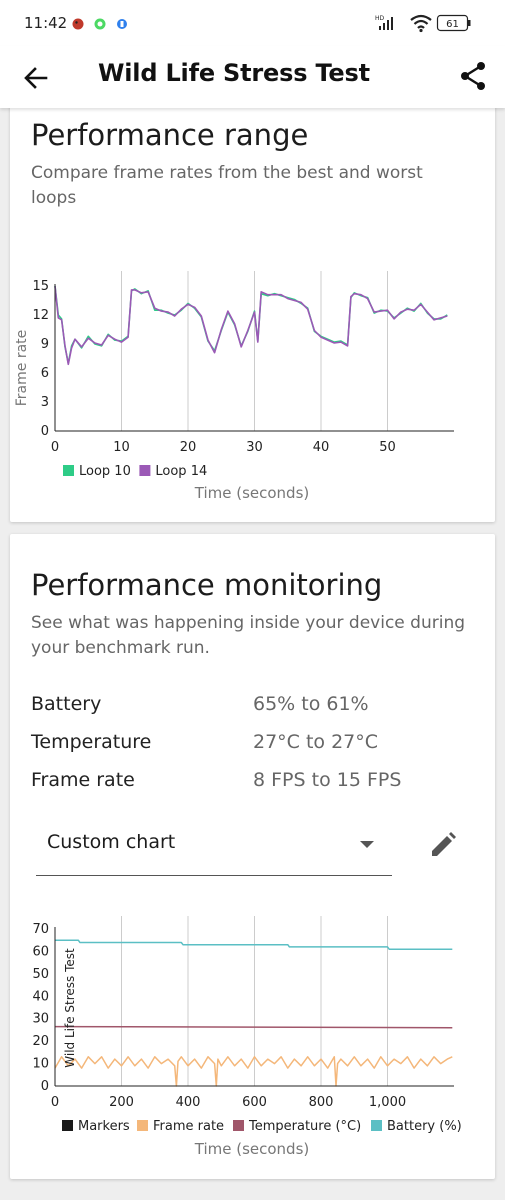 This screenshot has height=1200, width=505. I want to click on status-bar: 11:42 HD, so click(252, 23).